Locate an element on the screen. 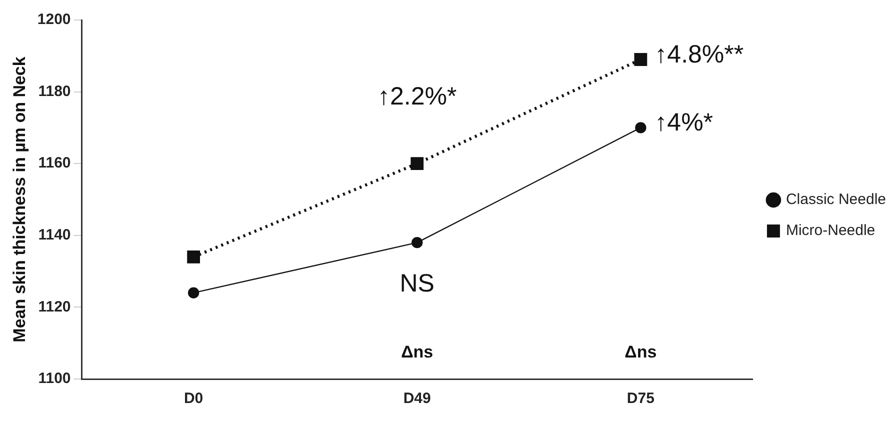 The height and width of the screenshot is (421, 896). legend-label: Micro-Needle is located at coordinates (831, 231).